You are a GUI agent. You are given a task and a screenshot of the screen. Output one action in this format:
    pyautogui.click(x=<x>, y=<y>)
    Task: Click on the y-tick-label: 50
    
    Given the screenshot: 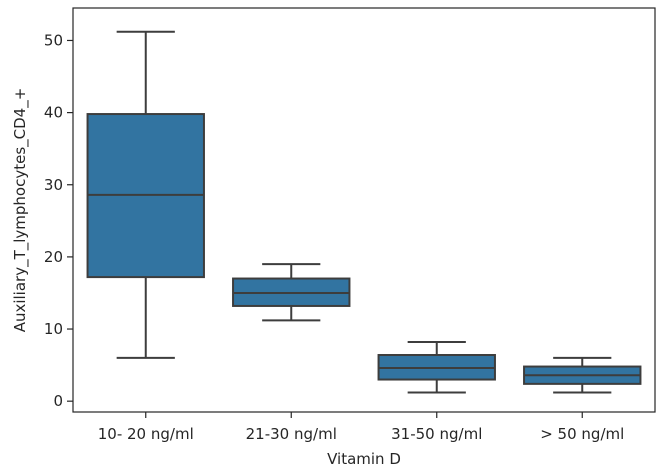 What is the action you would take?
    pyautogui.click(x=53, y=40)
    